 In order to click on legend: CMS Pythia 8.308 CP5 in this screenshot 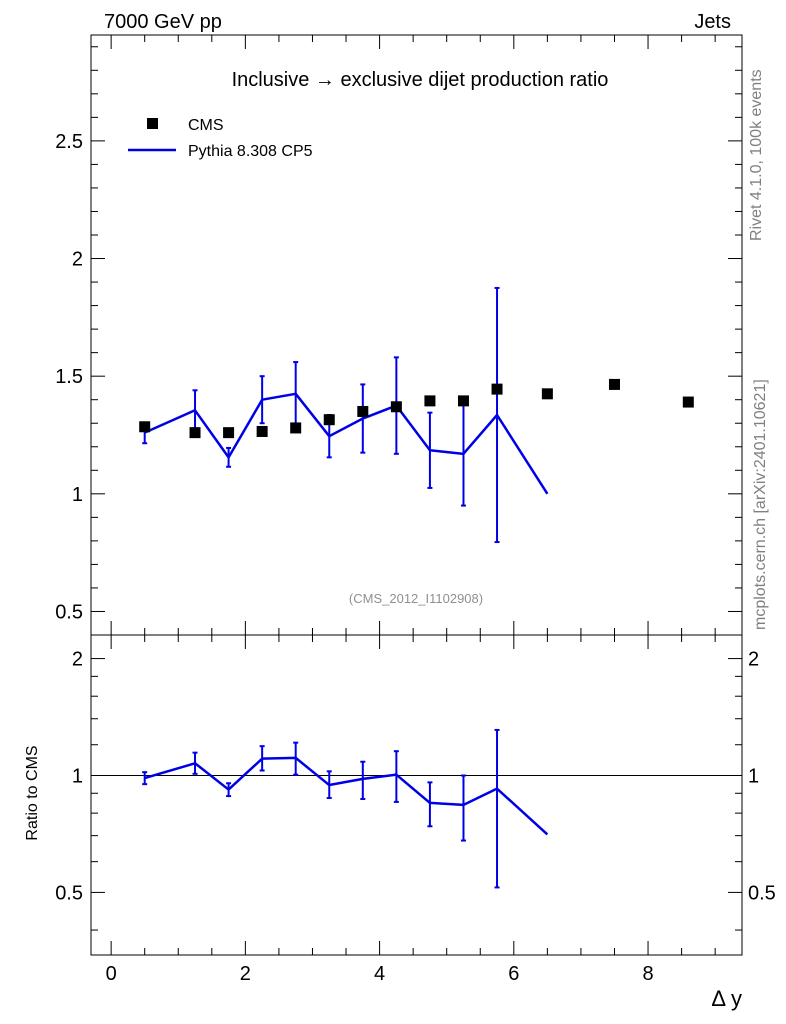, I will do `click(220, 138)`.